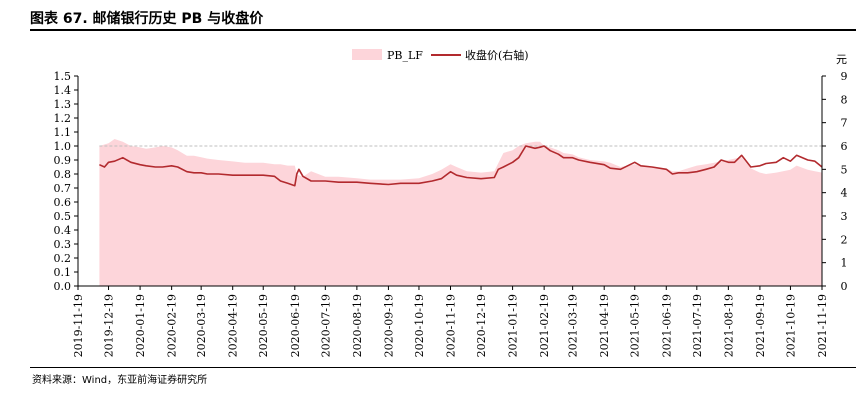 Image resolution: width=868 pixels, height=404 pixels. Describe the element at coordinates (760, 325) in the screenshot. I see `x-axis-tick-label: 2021-09-19` at that location.